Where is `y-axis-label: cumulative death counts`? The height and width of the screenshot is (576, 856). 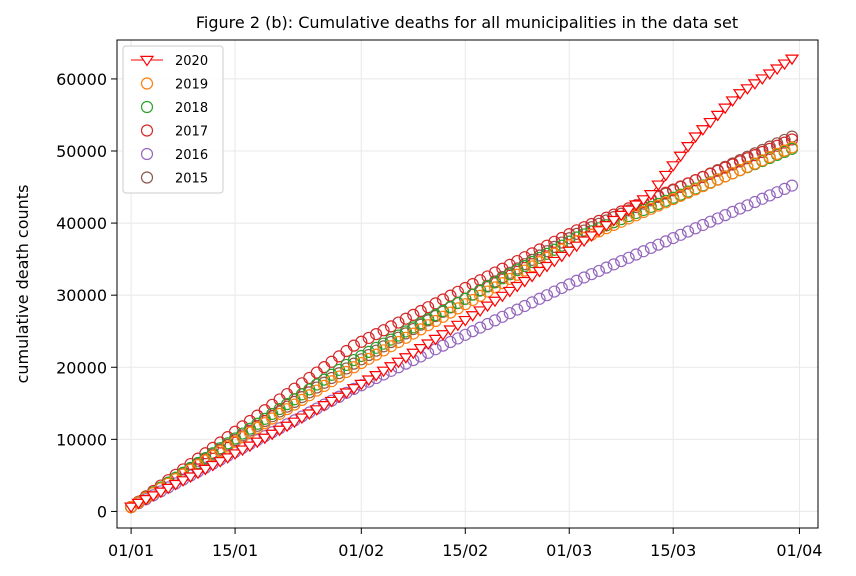
y-axis-label: cumulative death counts is located at coordinates (22, 284).